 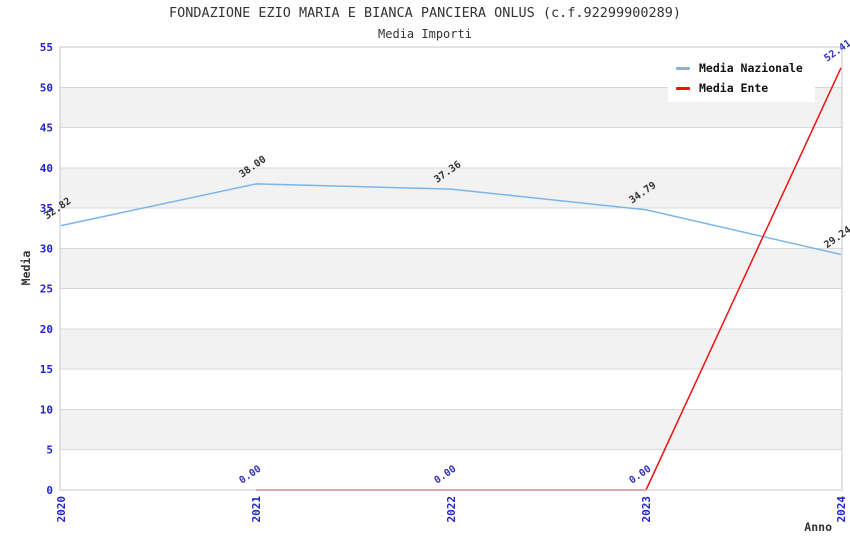 What do you see at coordinates (46, 369) in the screenshot?
I see `y-tick-label: 15` at bounding box center [46, 369].